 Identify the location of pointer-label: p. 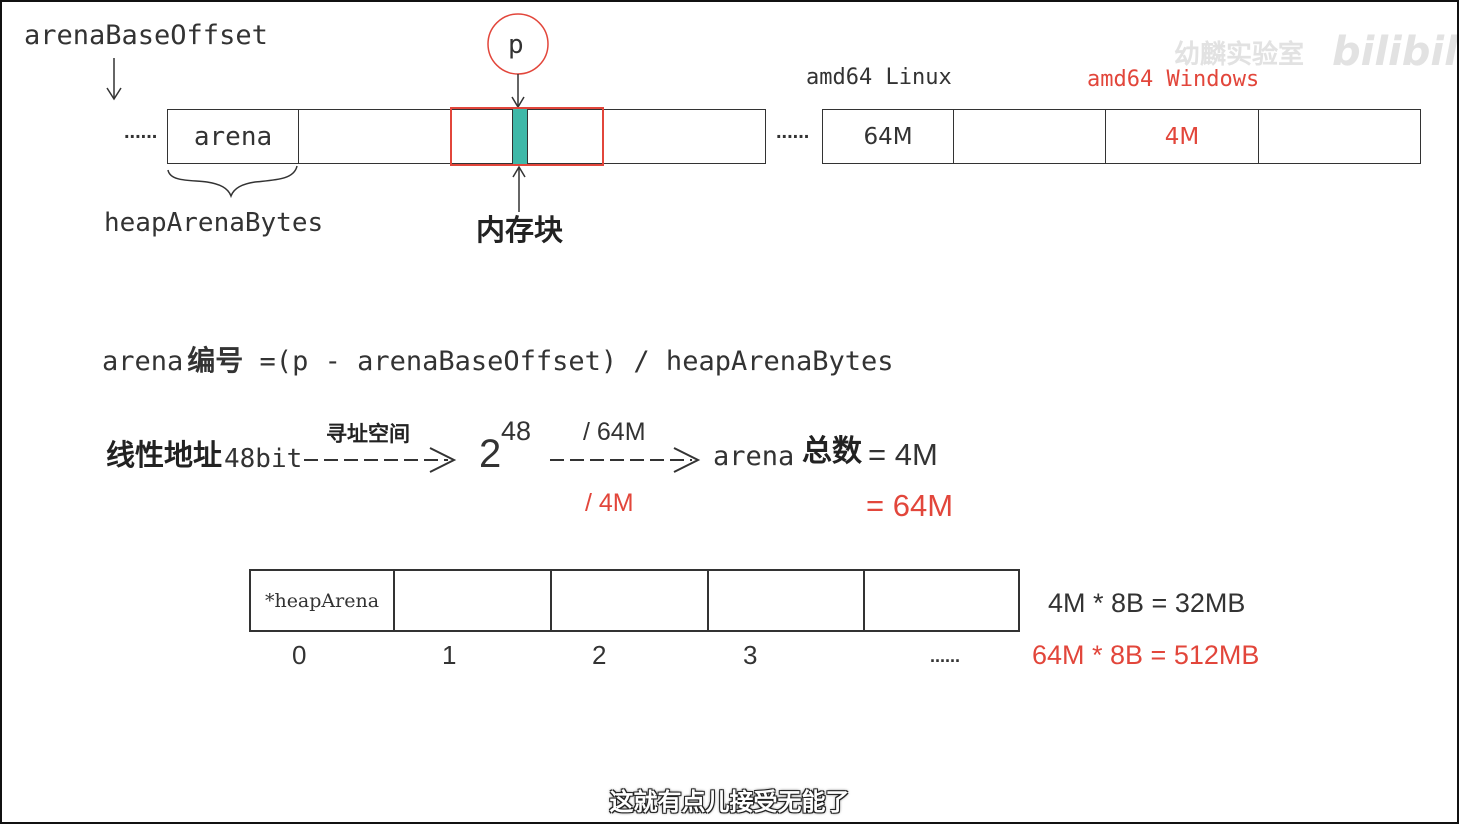
(516, 45).